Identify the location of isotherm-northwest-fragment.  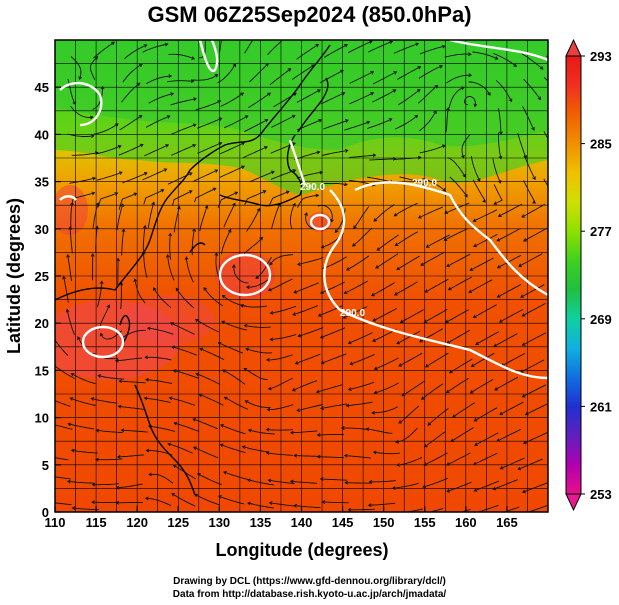
(81, 104).